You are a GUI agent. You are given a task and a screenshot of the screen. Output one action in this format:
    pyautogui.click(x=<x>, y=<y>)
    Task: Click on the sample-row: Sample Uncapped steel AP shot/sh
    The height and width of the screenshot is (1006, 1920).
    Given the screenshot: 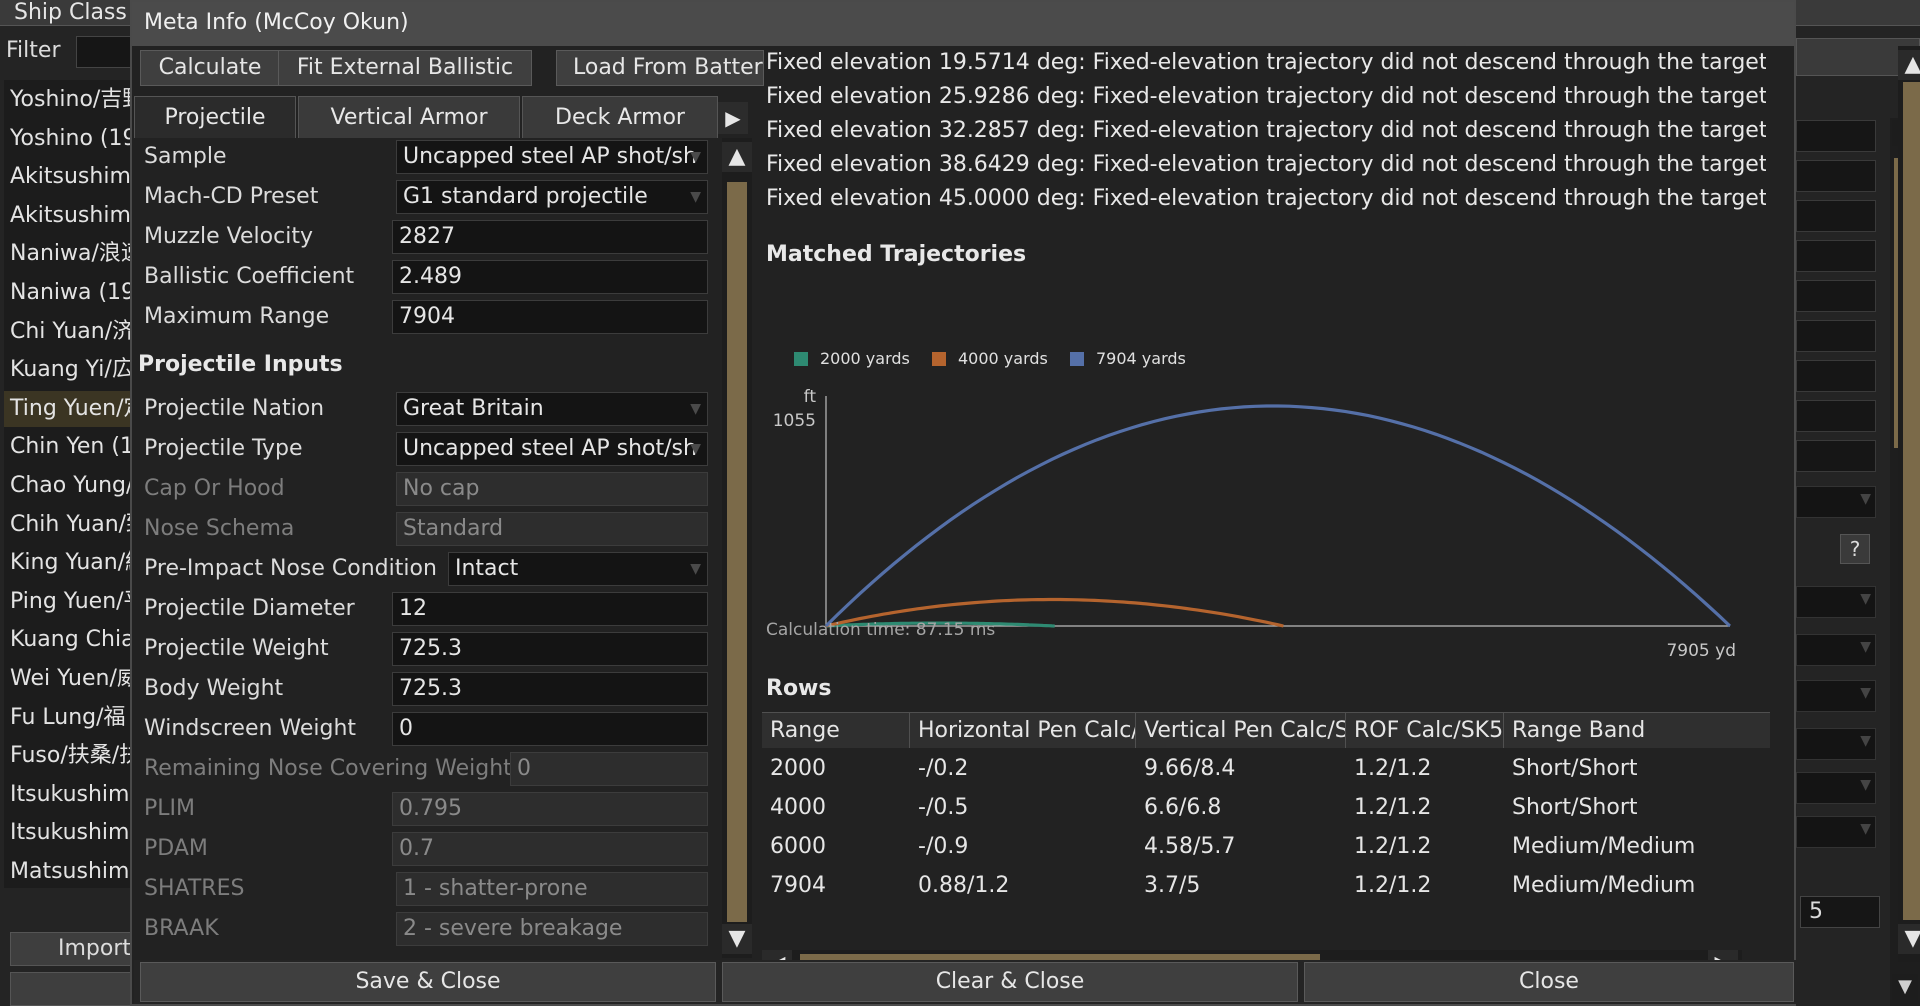 What is the action you would take?
    pyautogui.click(x=425, y=159)
    